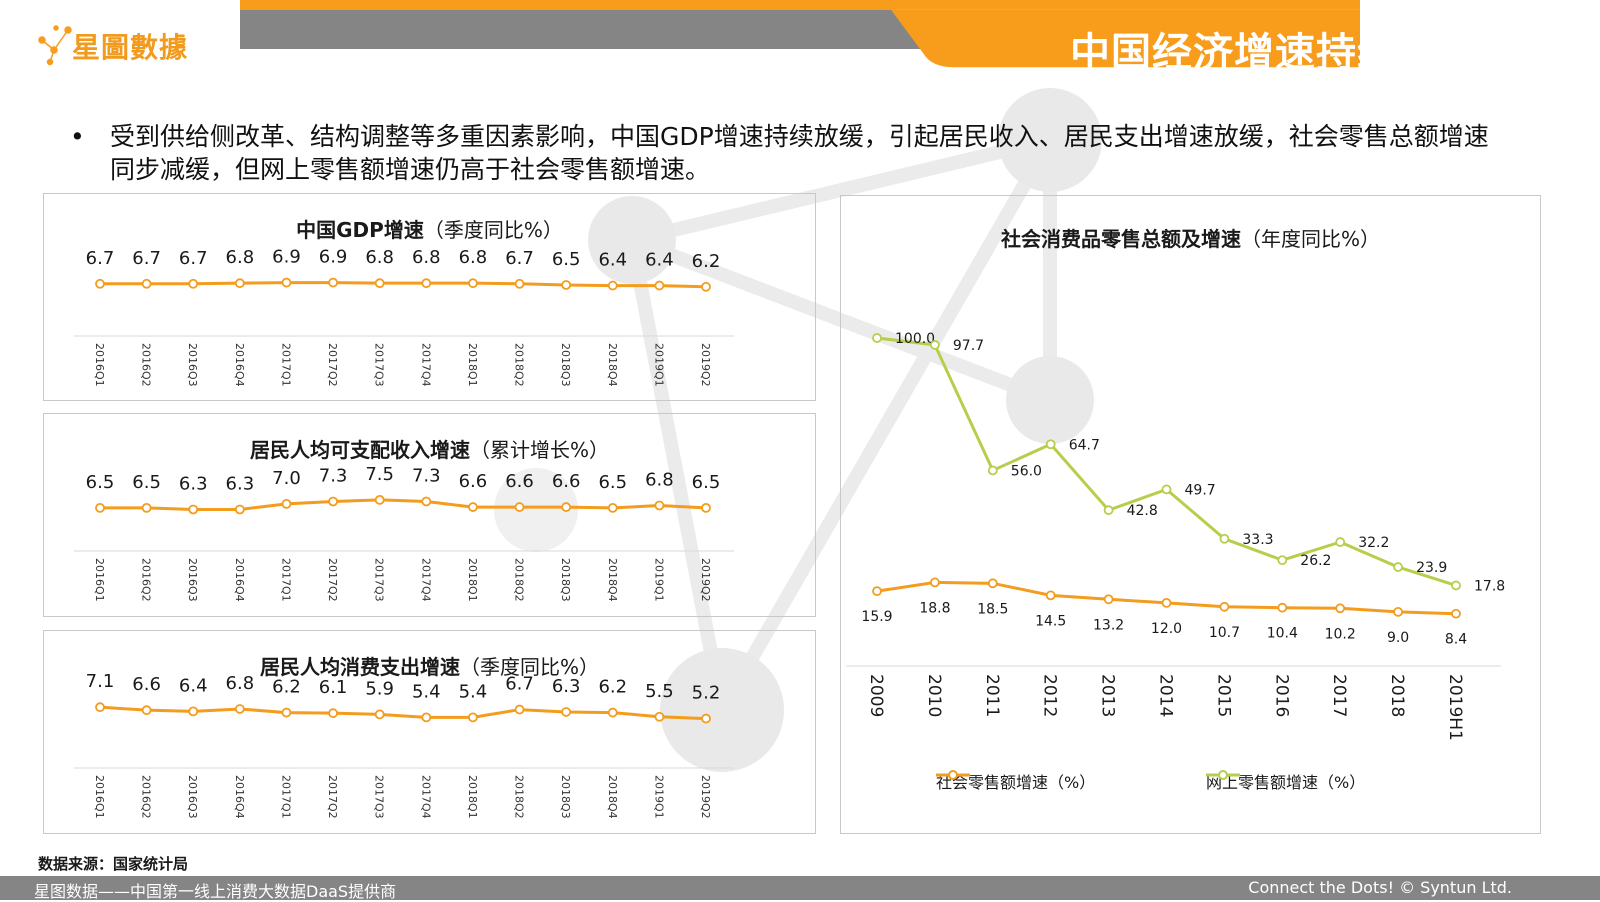 Image resolution: width=1600 pixels, height=902 pixels. I want to click on spend-chart-title-normal: （季度同比%）, so click(529, 667).